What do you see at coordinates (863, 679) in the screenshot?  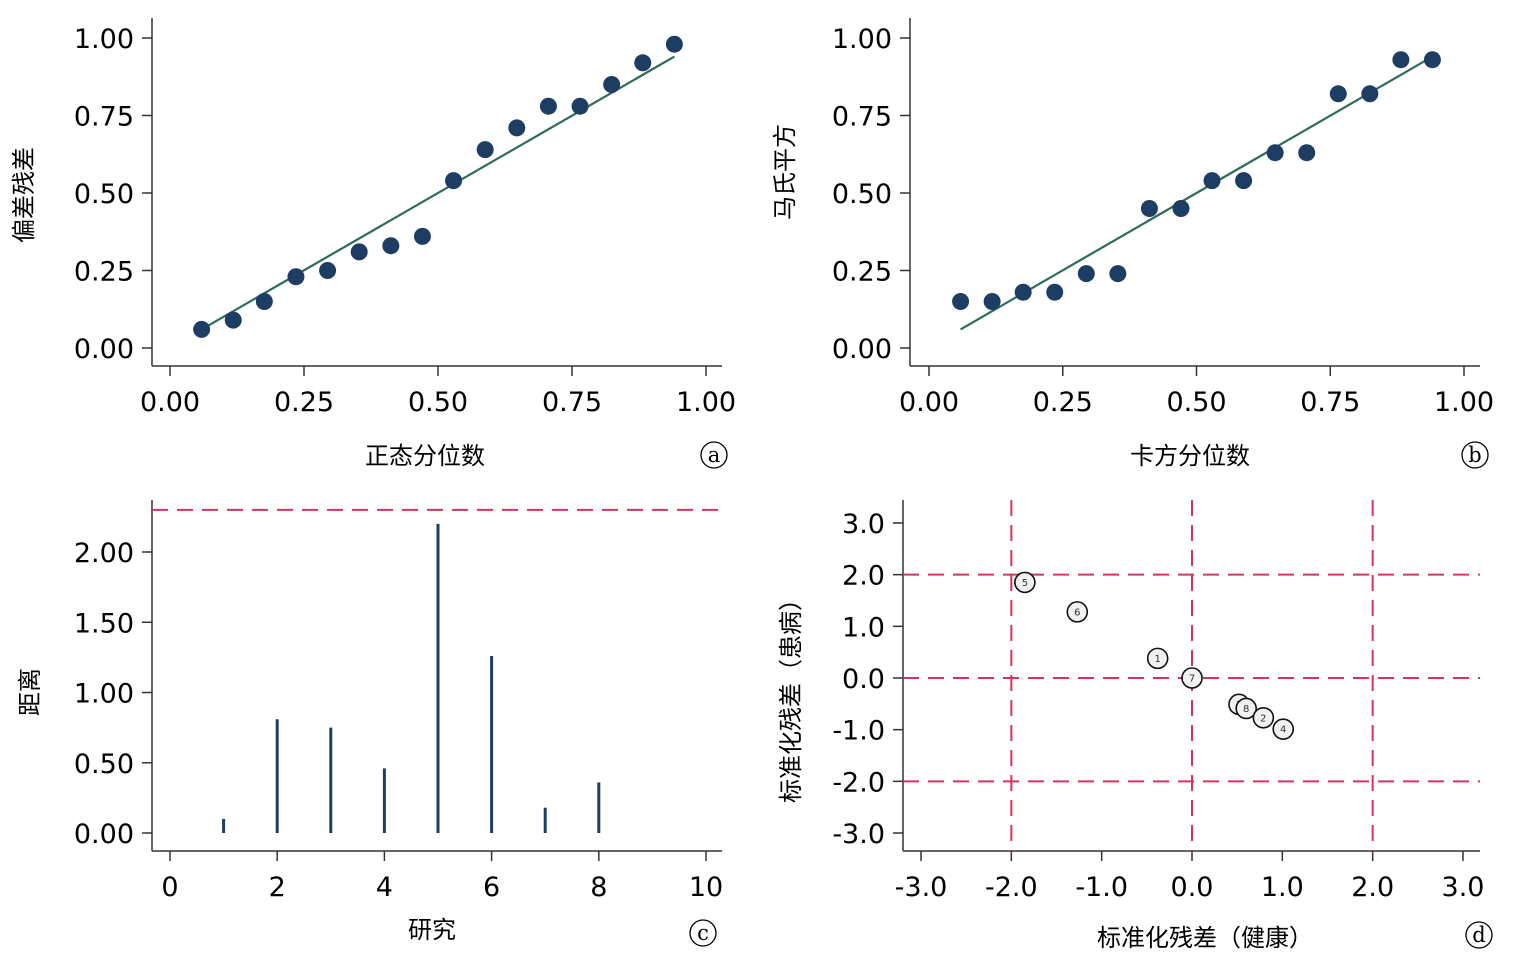 I see `y-tick-label: 0.0` at bounding box center [863, 679].